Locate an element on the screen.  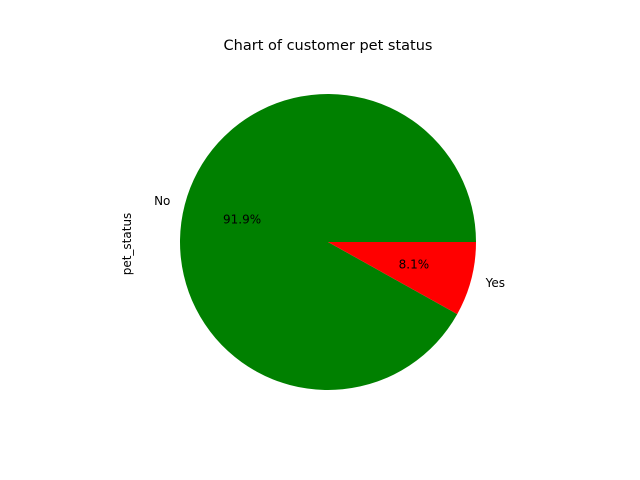
slice-label-yes: Yes is located at coordinates (495, 283).